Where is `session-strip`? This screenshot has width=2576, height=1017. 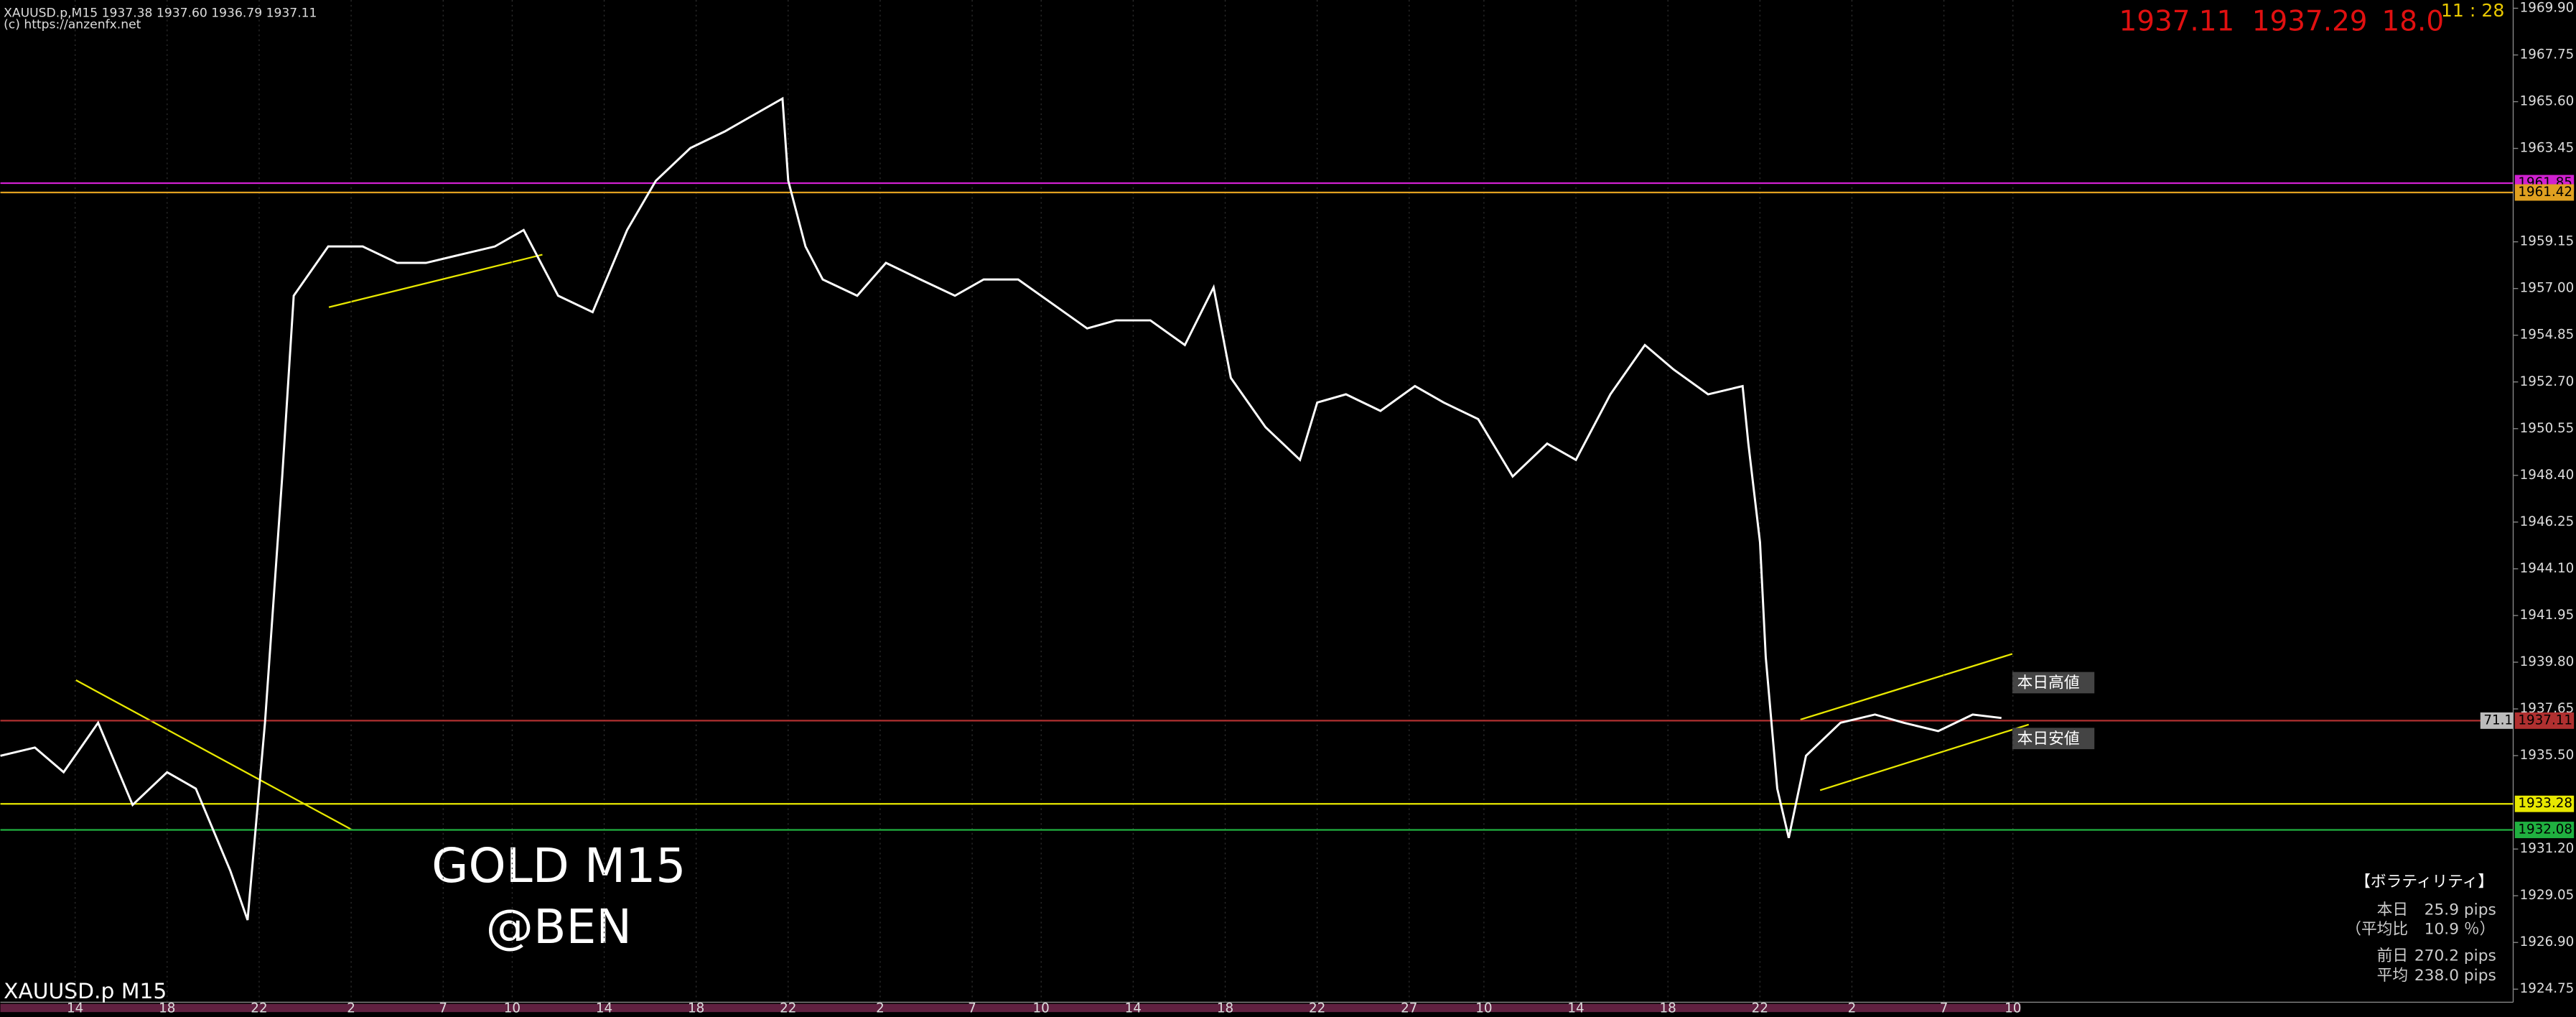 session-strip is located at coordinates (1010, 1008).